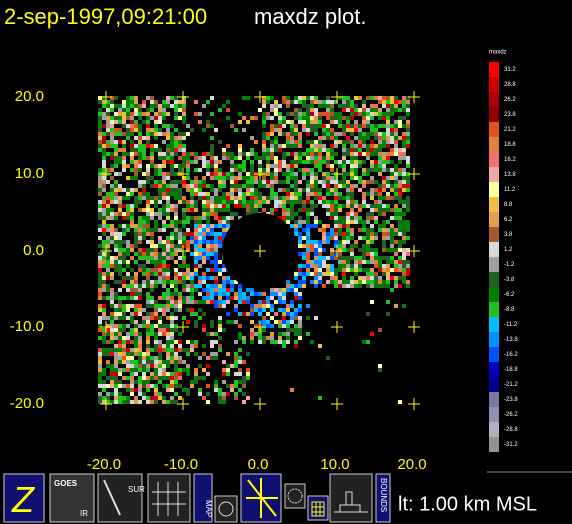  What do you see at coordinates (203, 498) in the screenshot?
I see `map-button` at bounding box center [203, 498].